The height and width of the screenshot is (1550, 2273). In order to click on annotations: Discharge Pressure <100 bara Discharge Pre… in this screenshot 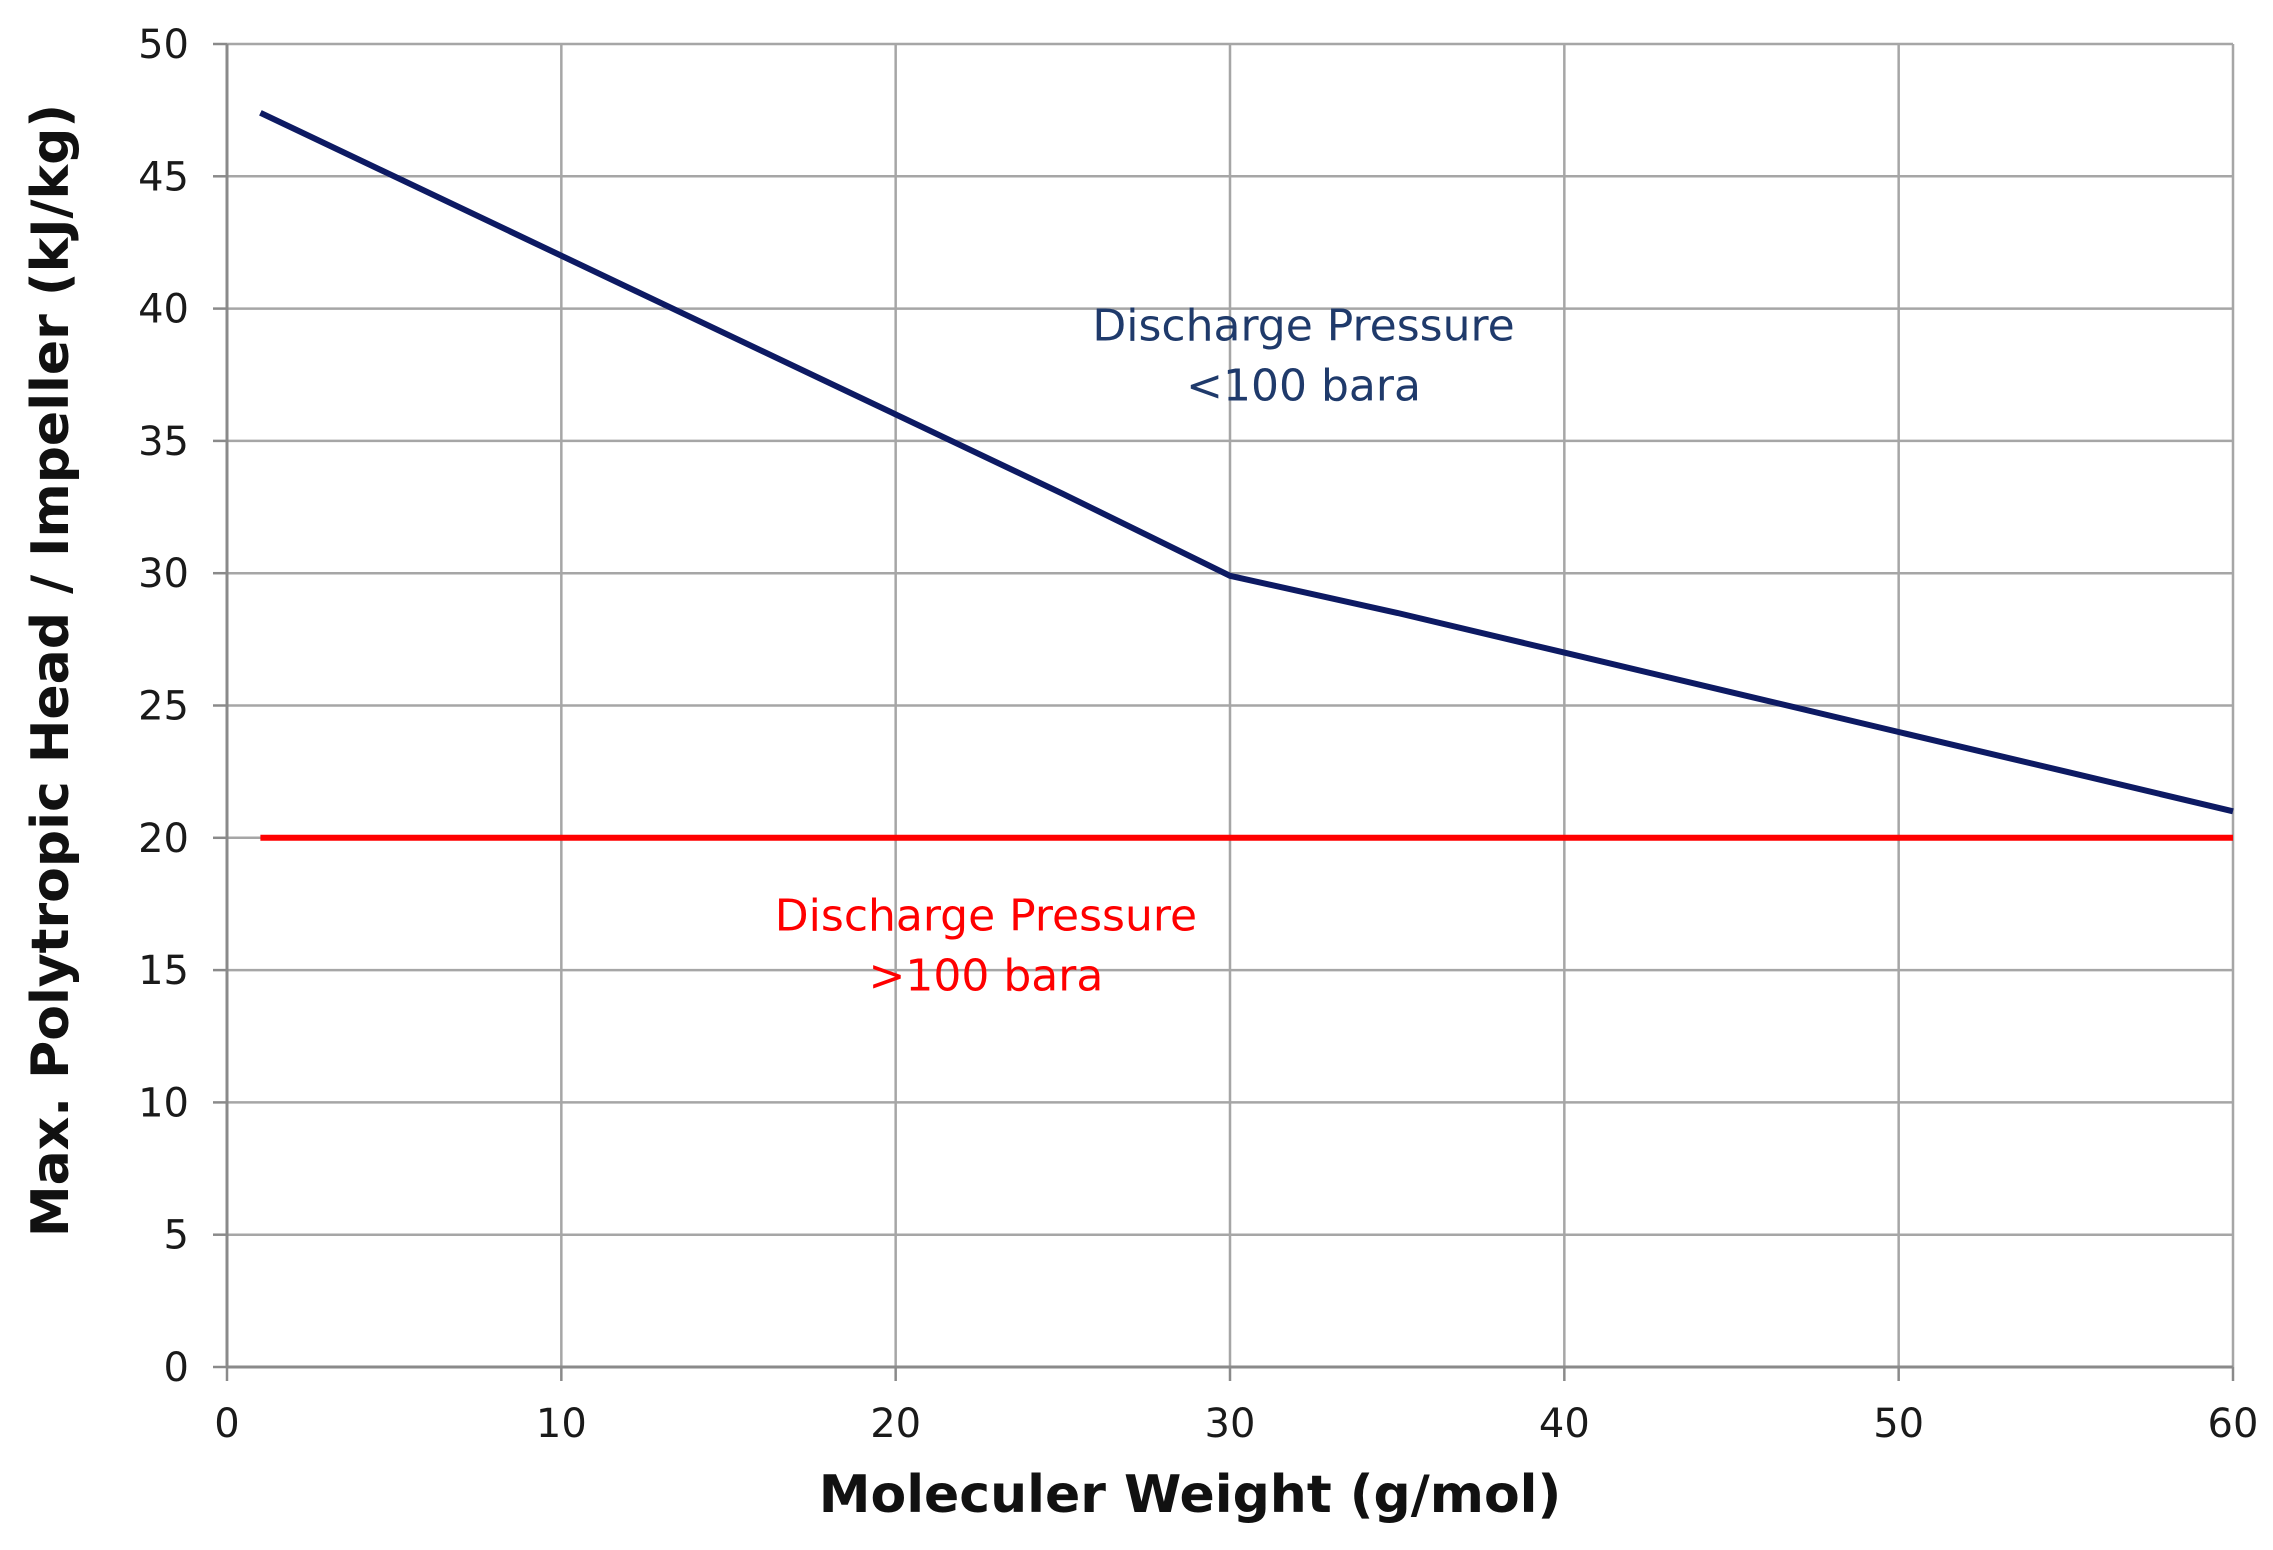, I will do `click(1145, 650)`.